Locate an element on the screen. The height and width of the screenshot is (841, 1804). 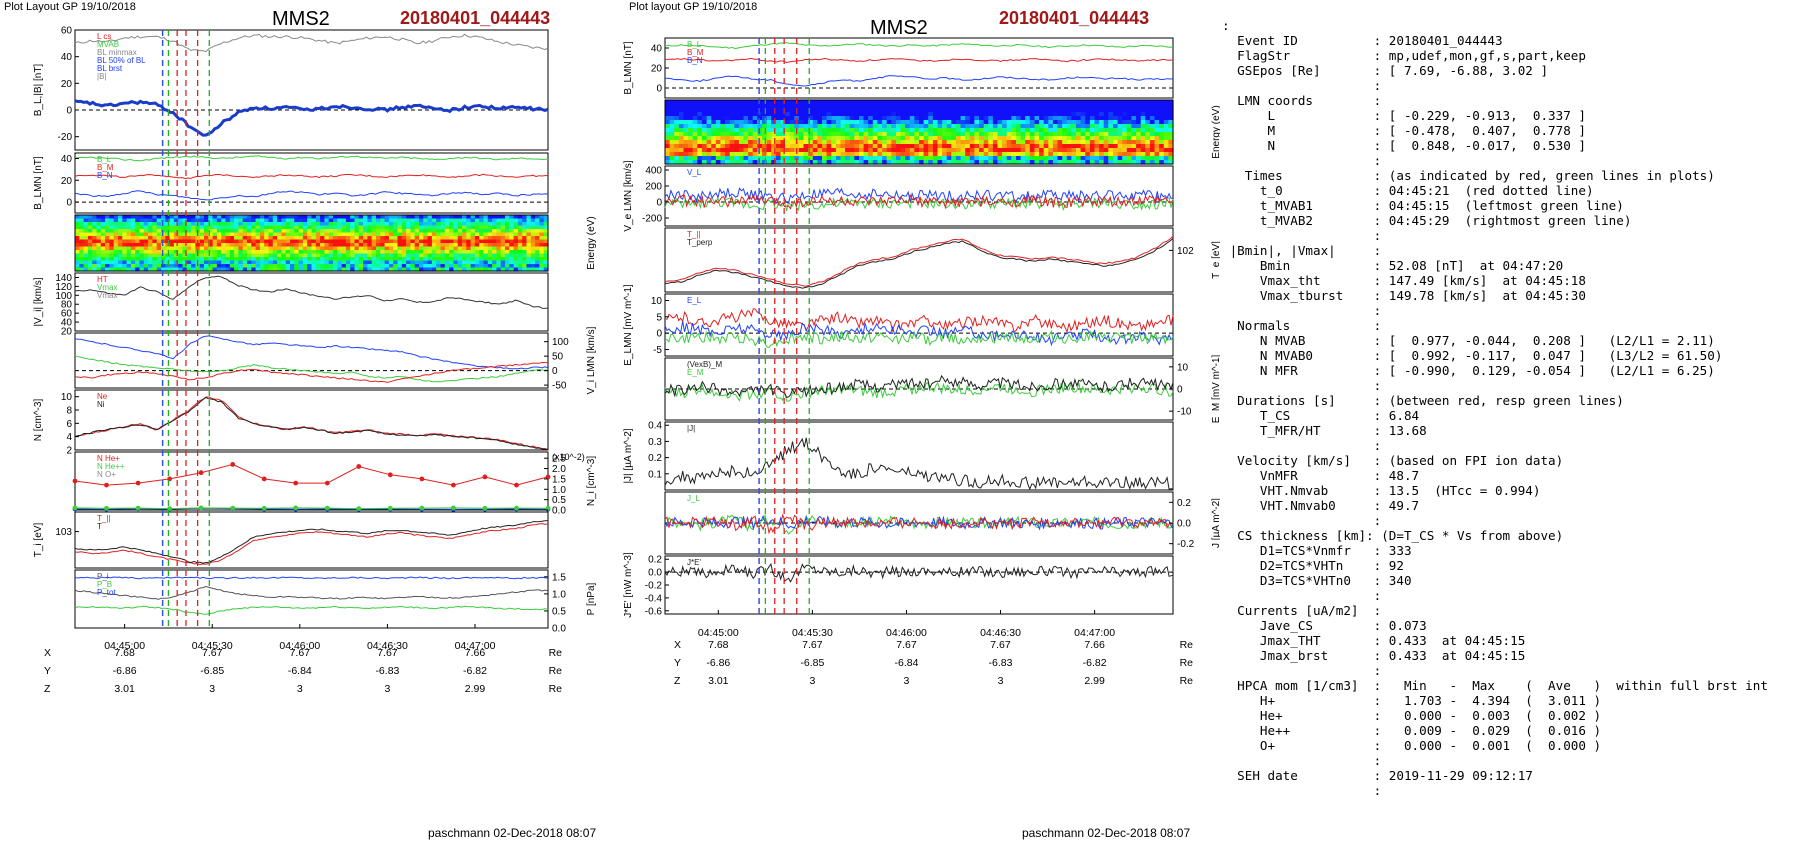
data-point is located at coordinates (170, 508).